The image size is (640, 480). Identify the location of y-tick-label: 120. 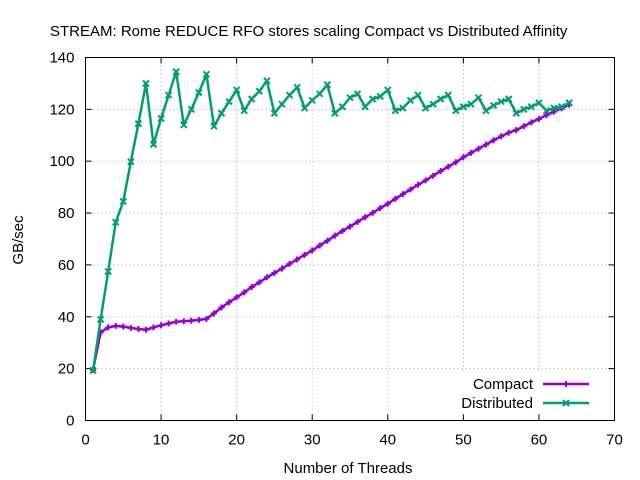
(61, 109).